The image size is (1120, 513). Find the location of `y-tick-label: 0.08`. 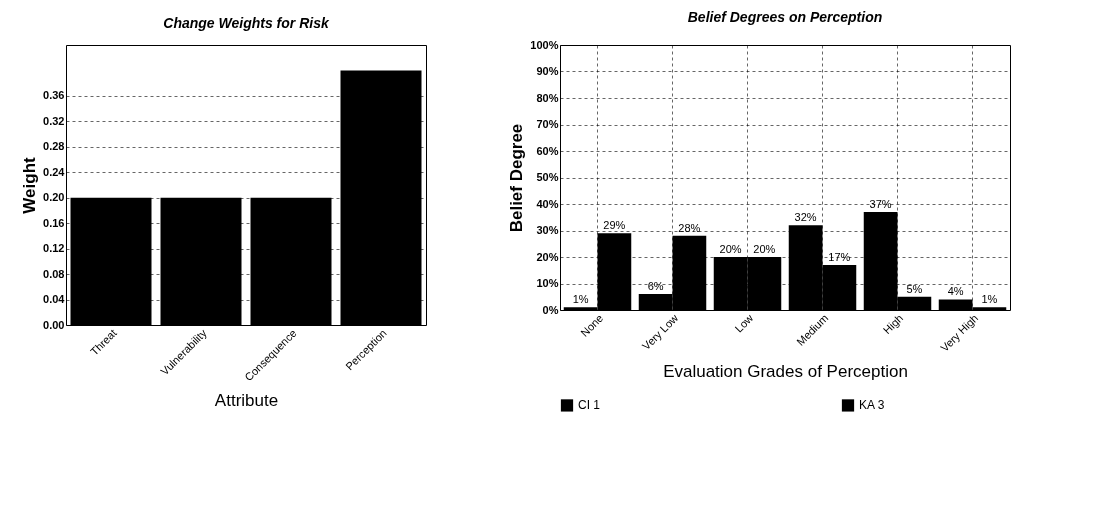

y-tick-label: 0.08 is located at coordinates (54, 273).